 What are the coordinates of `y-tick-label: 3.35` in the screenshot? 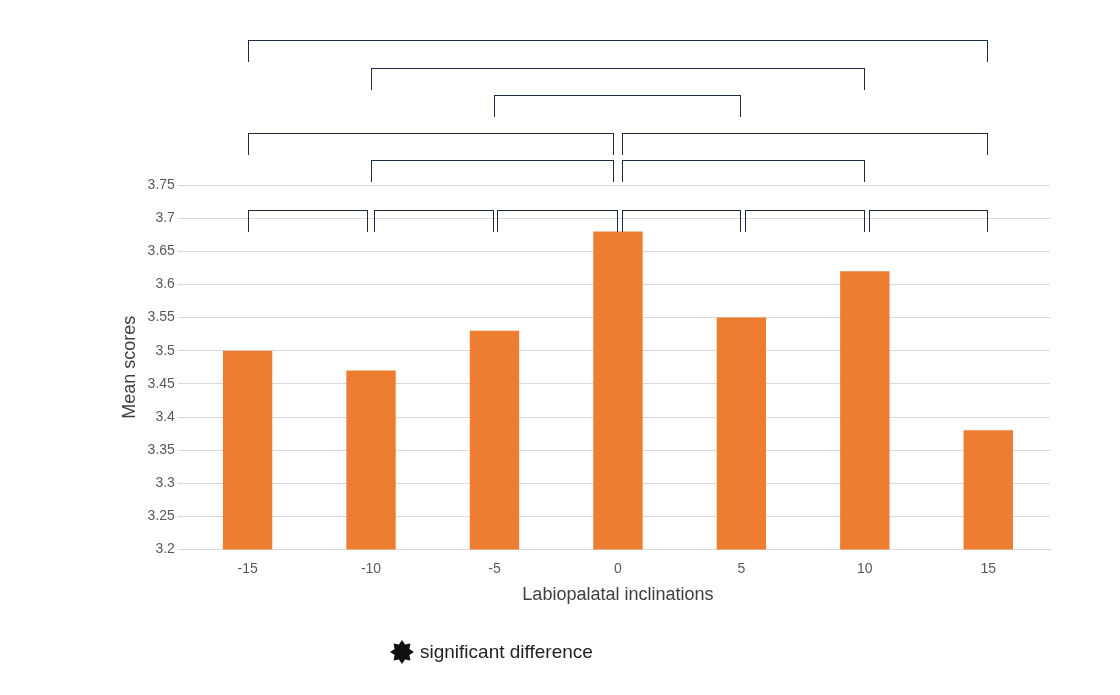 It's located at (161, 449).